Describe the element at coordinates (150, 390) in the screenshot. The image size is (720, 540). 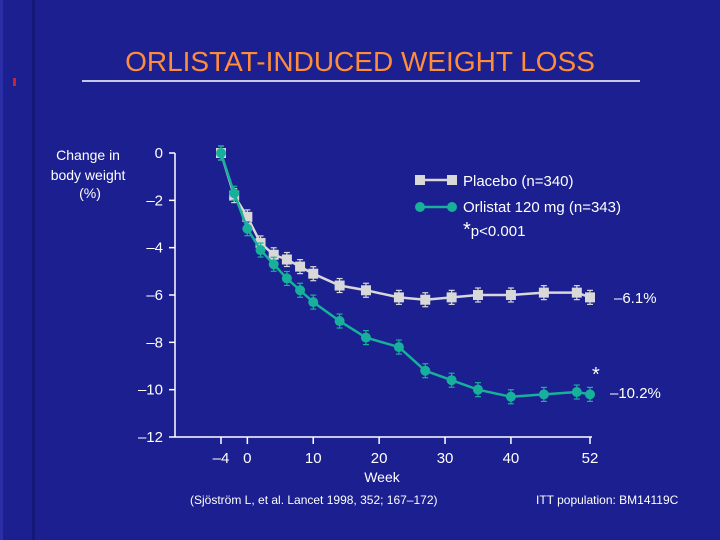
I see `y-tick-label: –10` at that location.